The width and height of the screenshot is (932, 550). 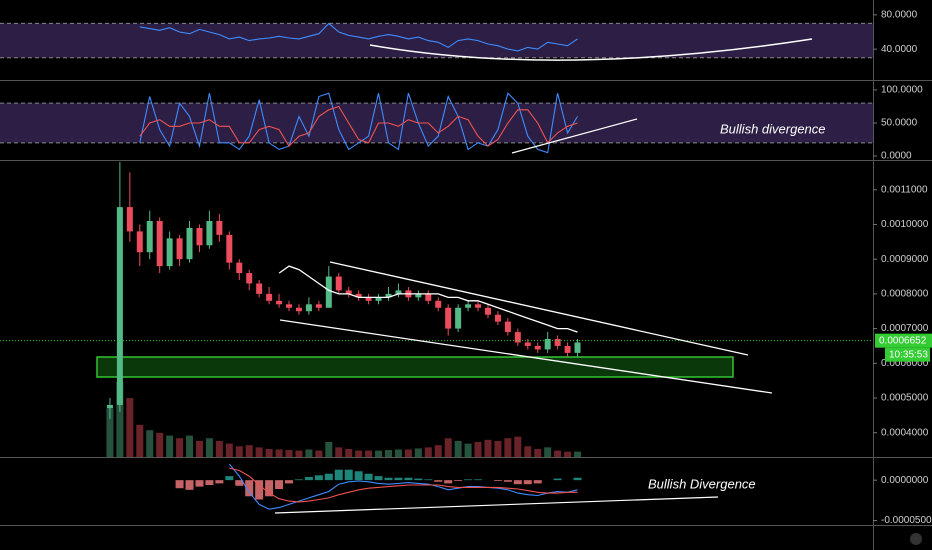 What do you see at coordinates (905, 259) in the screenshot?
I see `y-tick-label: 0.0009000` at bounding box center [905, 259].